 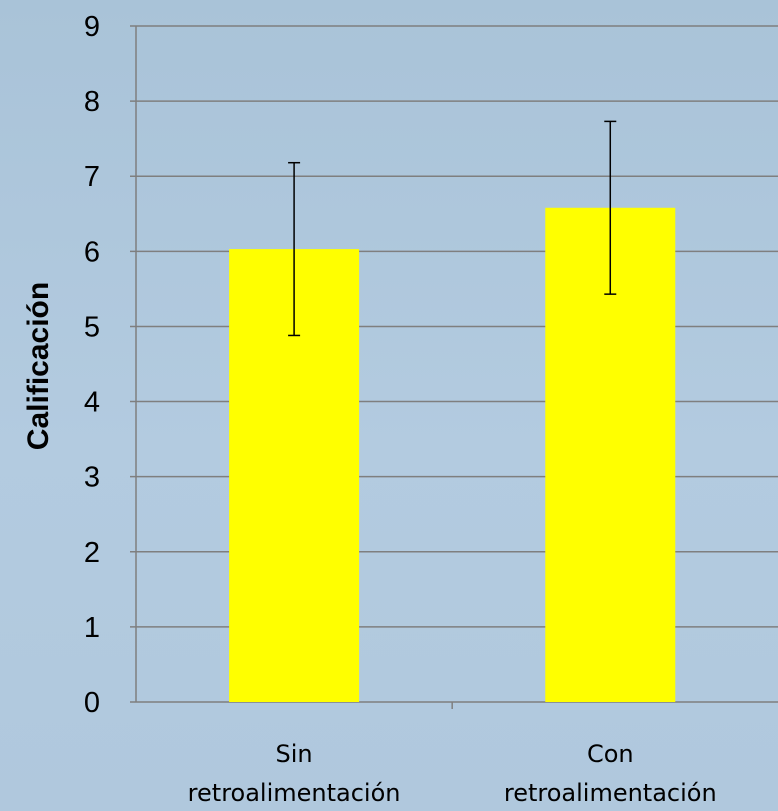 What do you see at coordinates (92, 27) in the screenshot?
I see `y-tick-label: 9` at bounding box center [92, 27].